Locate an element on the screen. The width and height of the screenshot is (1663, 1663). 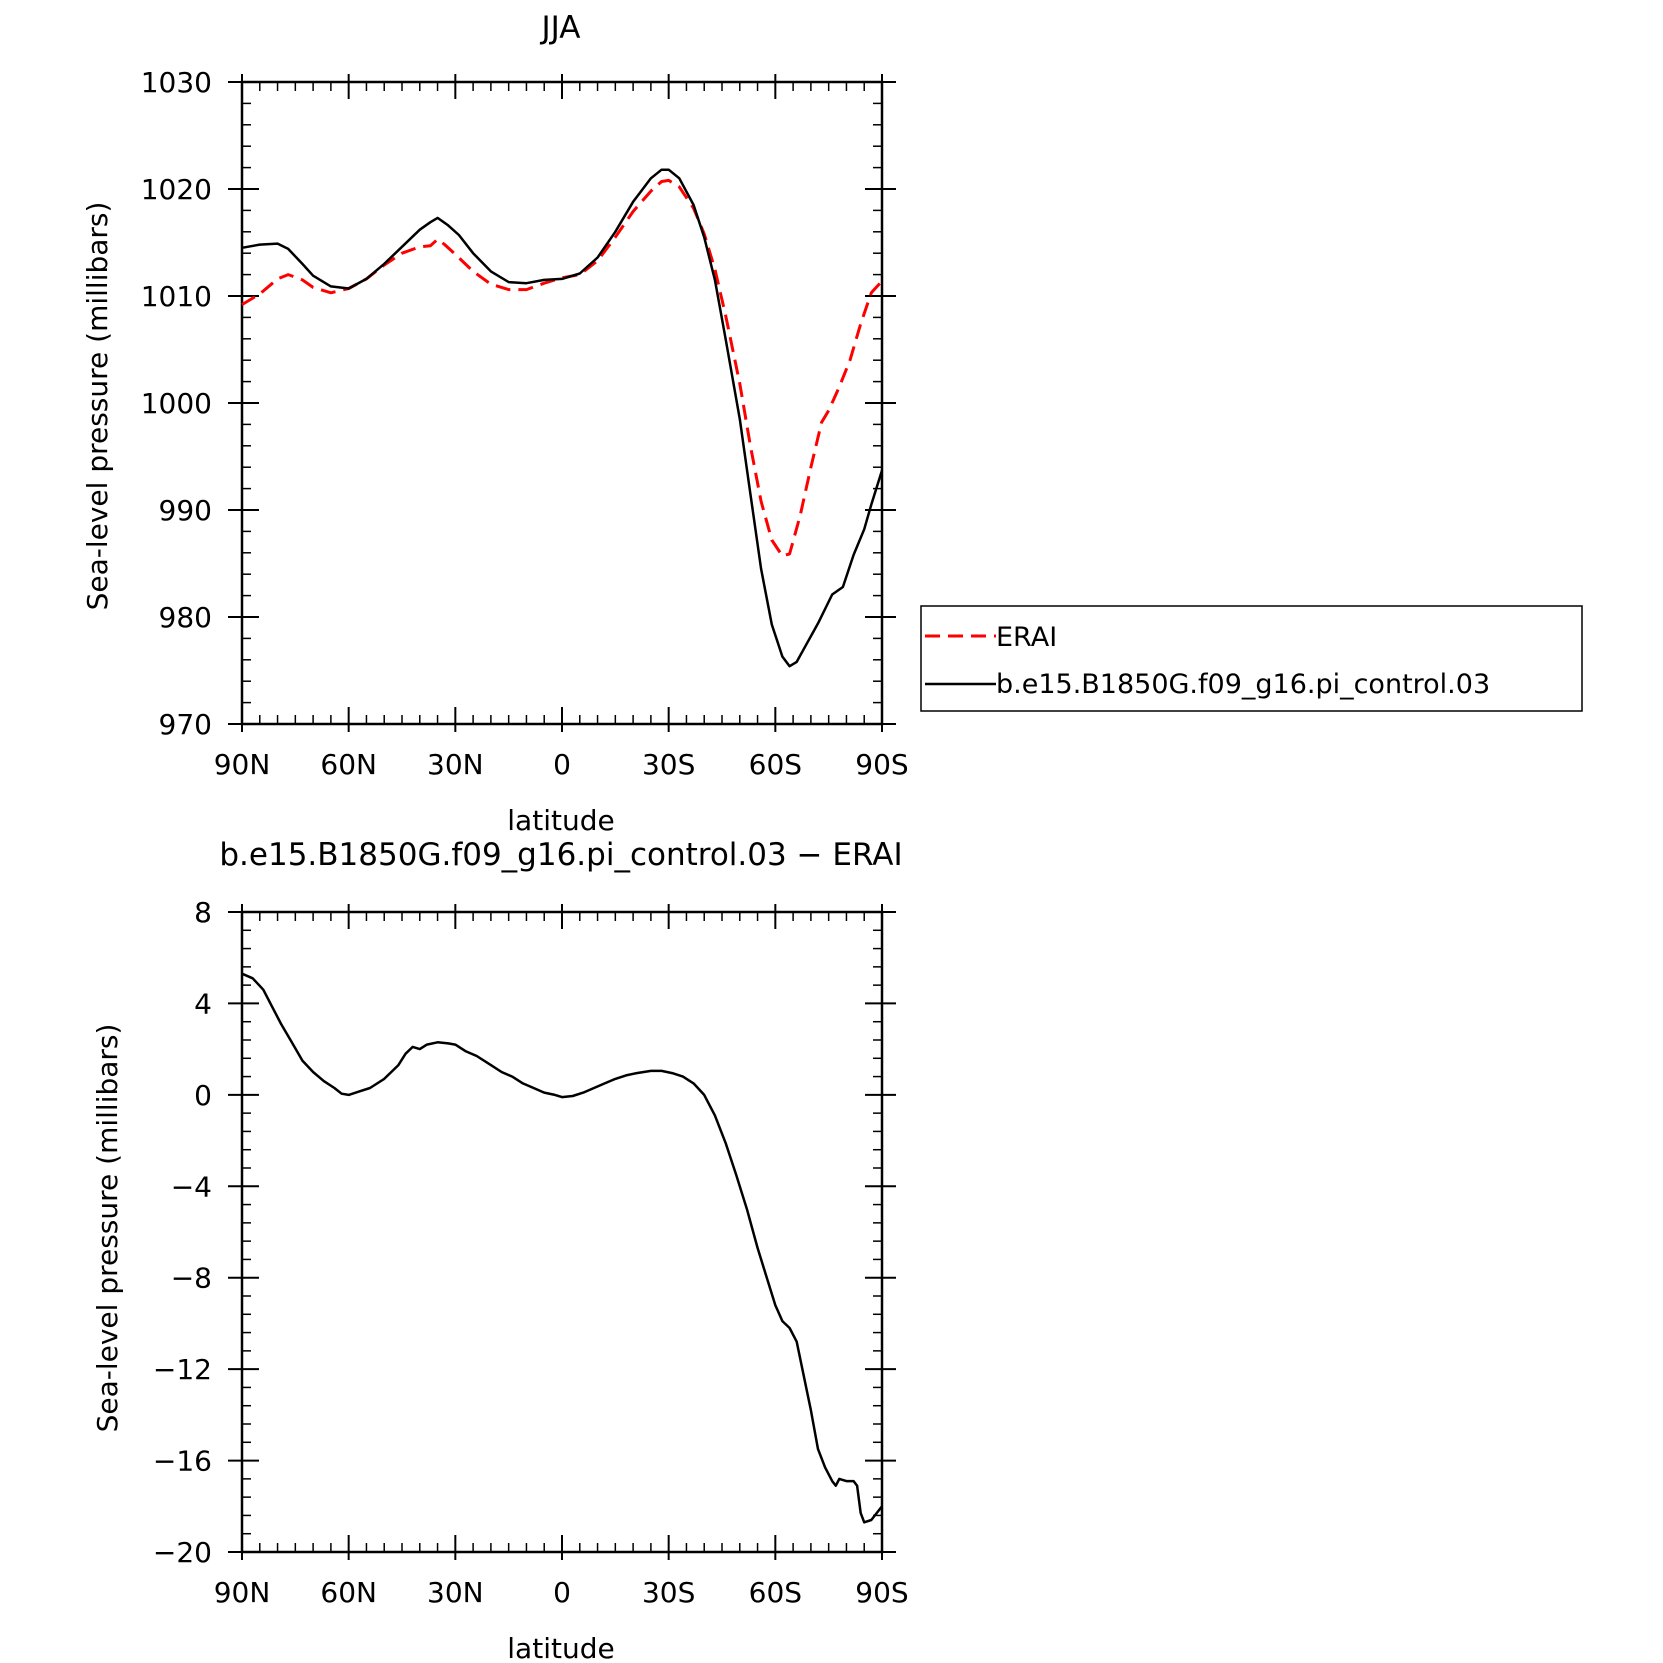
bottom-y-tick-label: −16 is located at coordinates (182, 1461).